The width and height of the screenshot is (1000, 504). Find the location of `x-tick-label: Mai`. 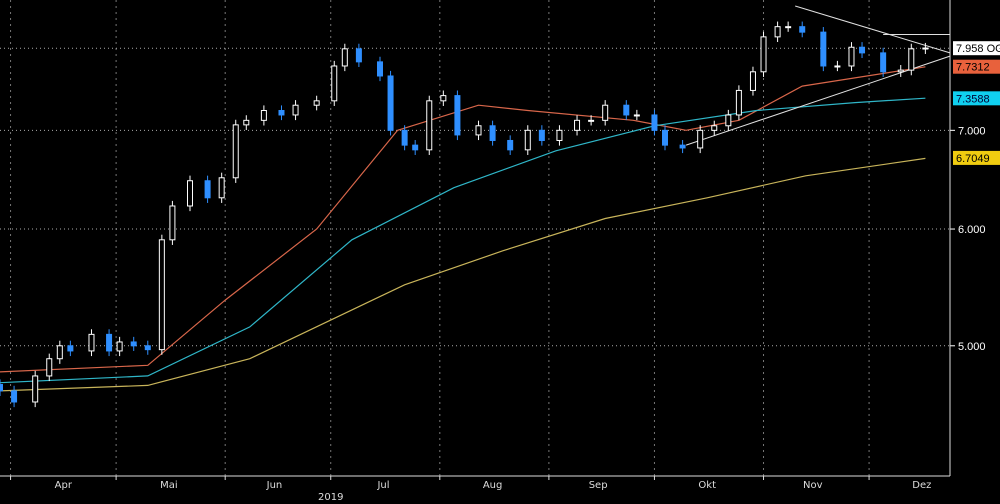

x-tick-label: Mai is located at coordinates (169, 485).